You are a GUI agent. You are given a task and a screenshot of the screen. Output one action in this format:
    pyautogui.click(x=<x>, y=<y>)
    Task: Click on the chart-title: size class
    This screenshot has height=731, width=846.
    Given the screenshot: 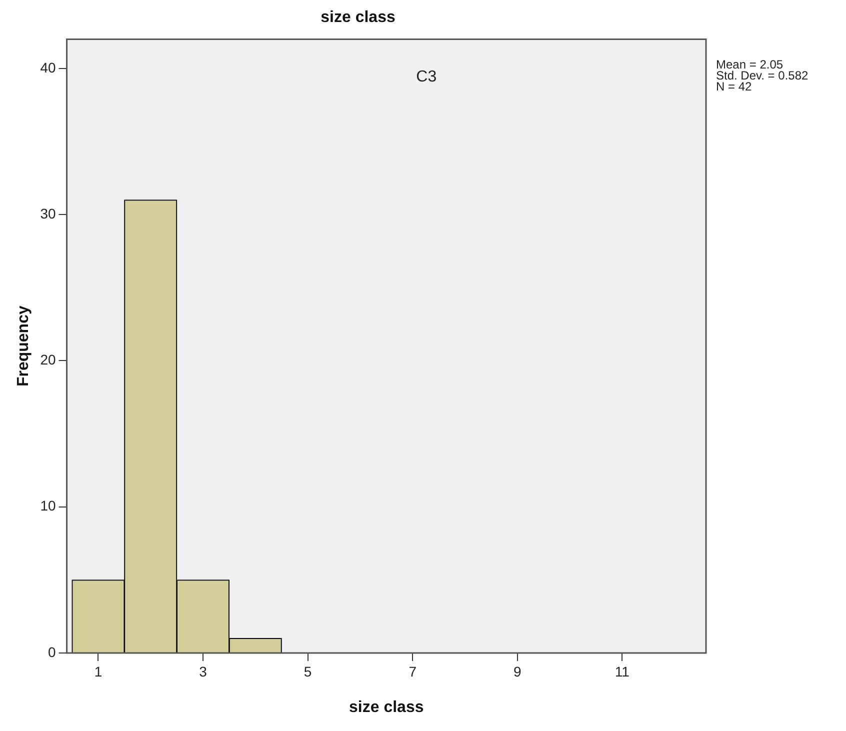 What is the action you would take?
    pyautogui.click(x=358, y=17)
    